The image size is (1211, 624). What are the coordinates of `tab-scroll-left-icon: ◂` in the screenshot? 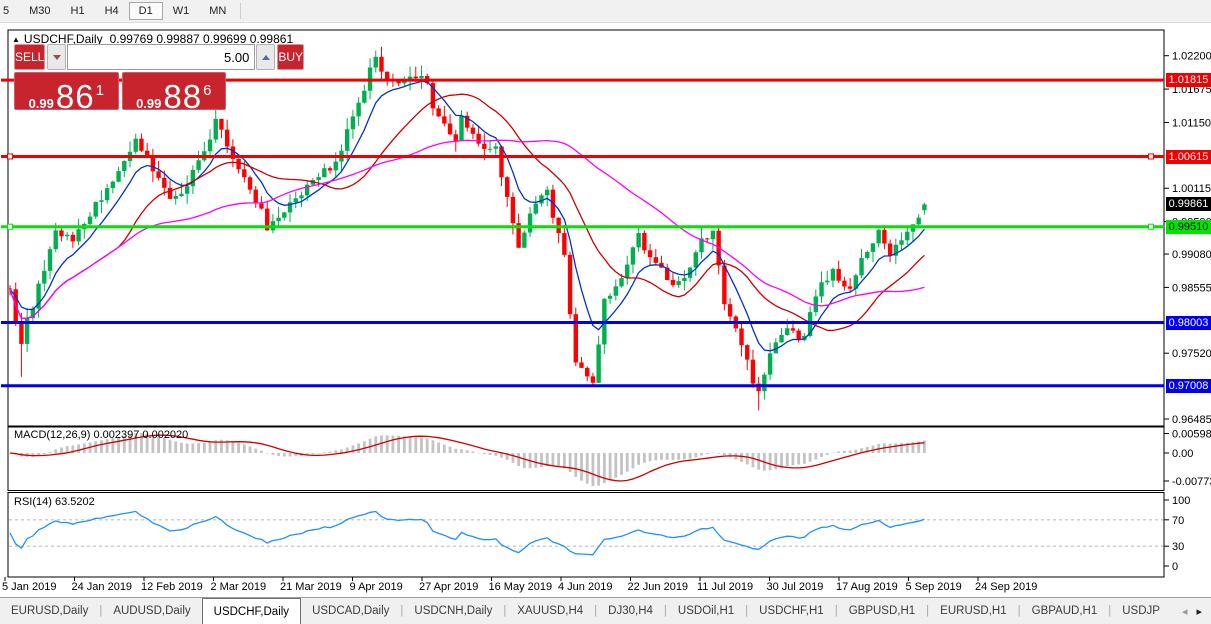 It's located at (1184, 611).